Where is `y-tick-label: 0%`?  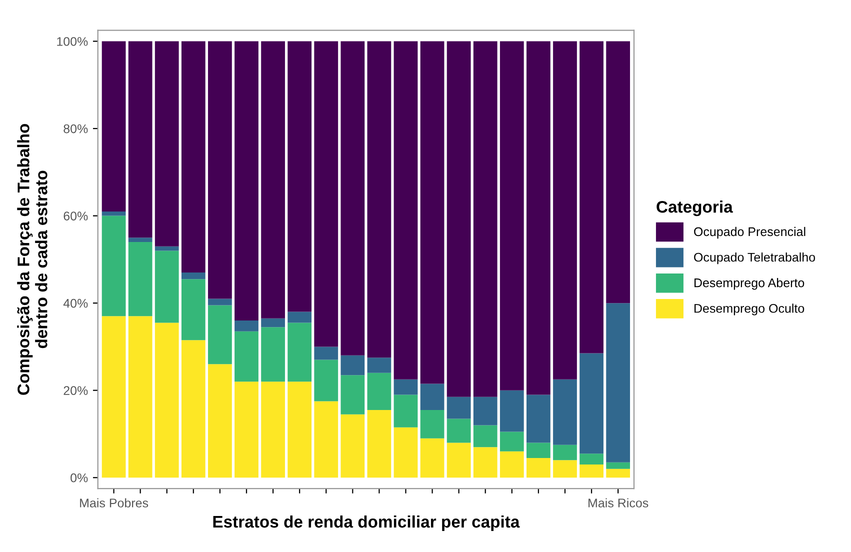
y-tick-label: 0% is located at coordinates (79, 477).